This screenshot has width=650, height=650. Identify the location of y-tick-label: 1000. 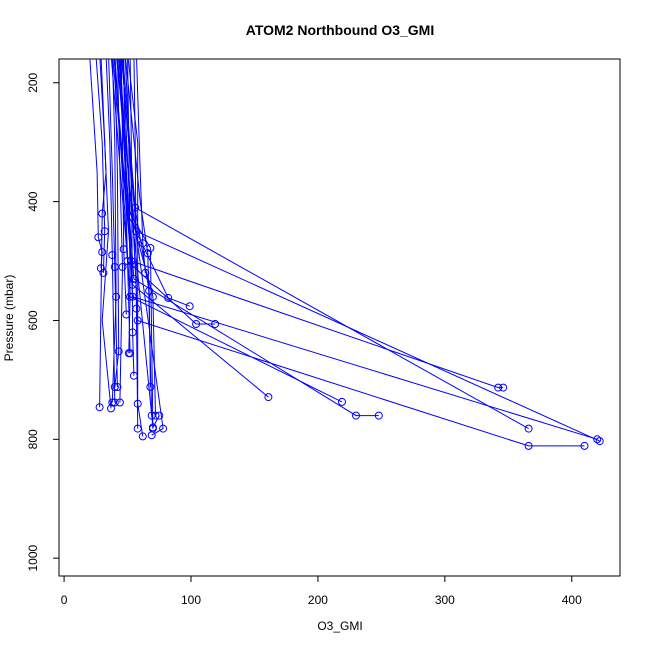
(33, 558).